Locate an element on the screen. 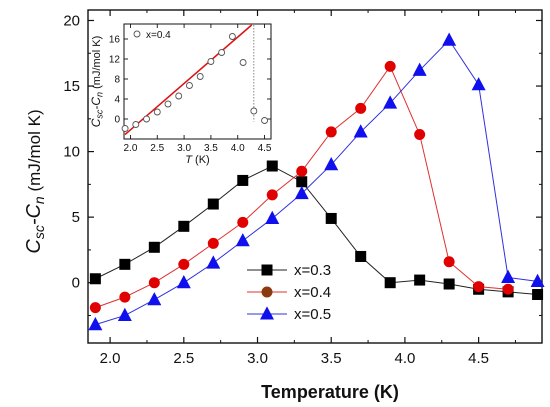  inset-annotation: x=0.4 is located at coordinates (158, 35).